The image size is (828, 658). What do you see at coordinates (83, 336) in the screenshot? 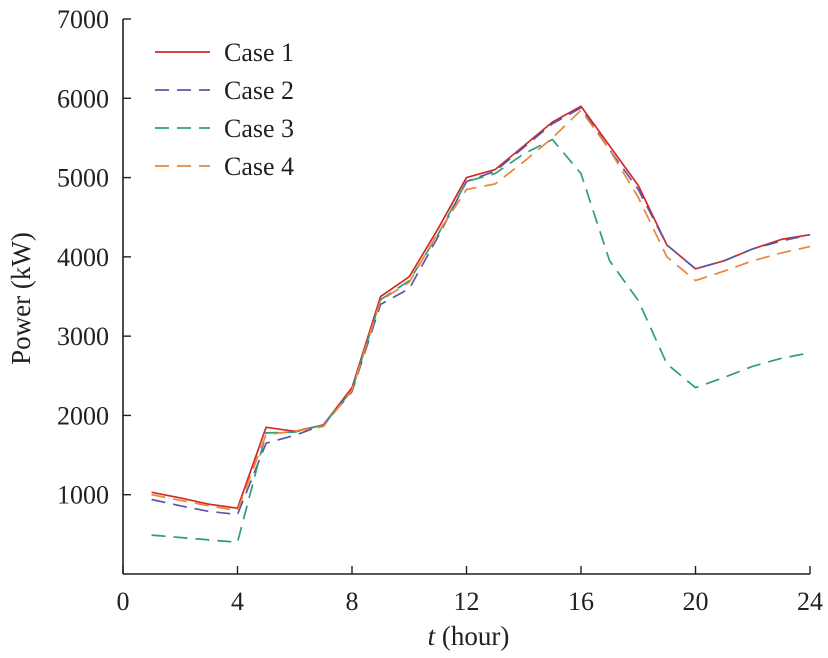
I see `y-tick-label: 3000` at bounding box center [83, 336].